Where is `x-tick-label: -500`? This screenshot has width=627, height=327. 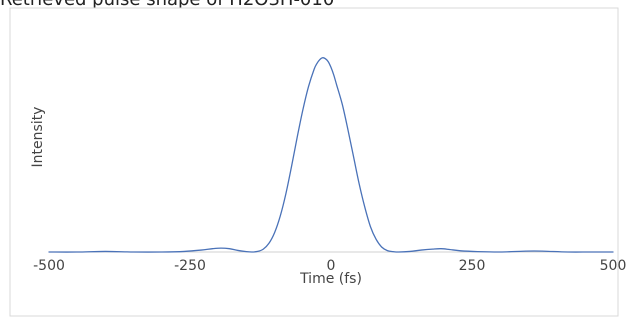 x-tick-label: -500 is located at coordinates (49, 266).